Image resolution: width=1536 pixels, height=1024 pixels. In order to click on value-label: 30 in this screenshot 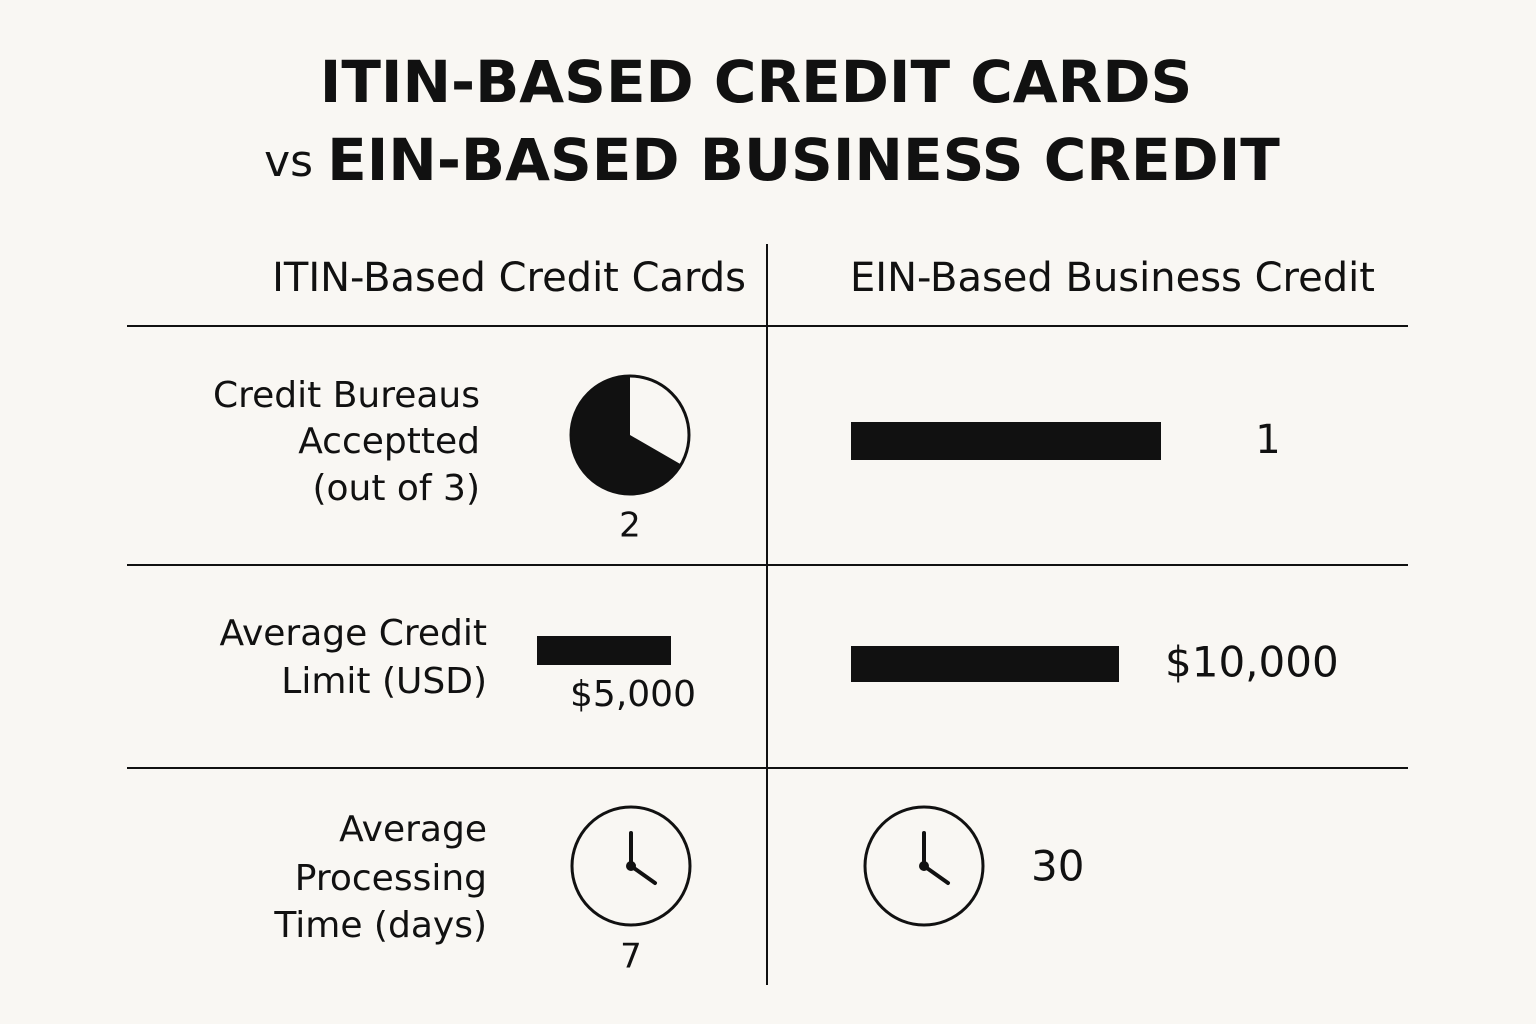, I will do `click(1057, 866)`.